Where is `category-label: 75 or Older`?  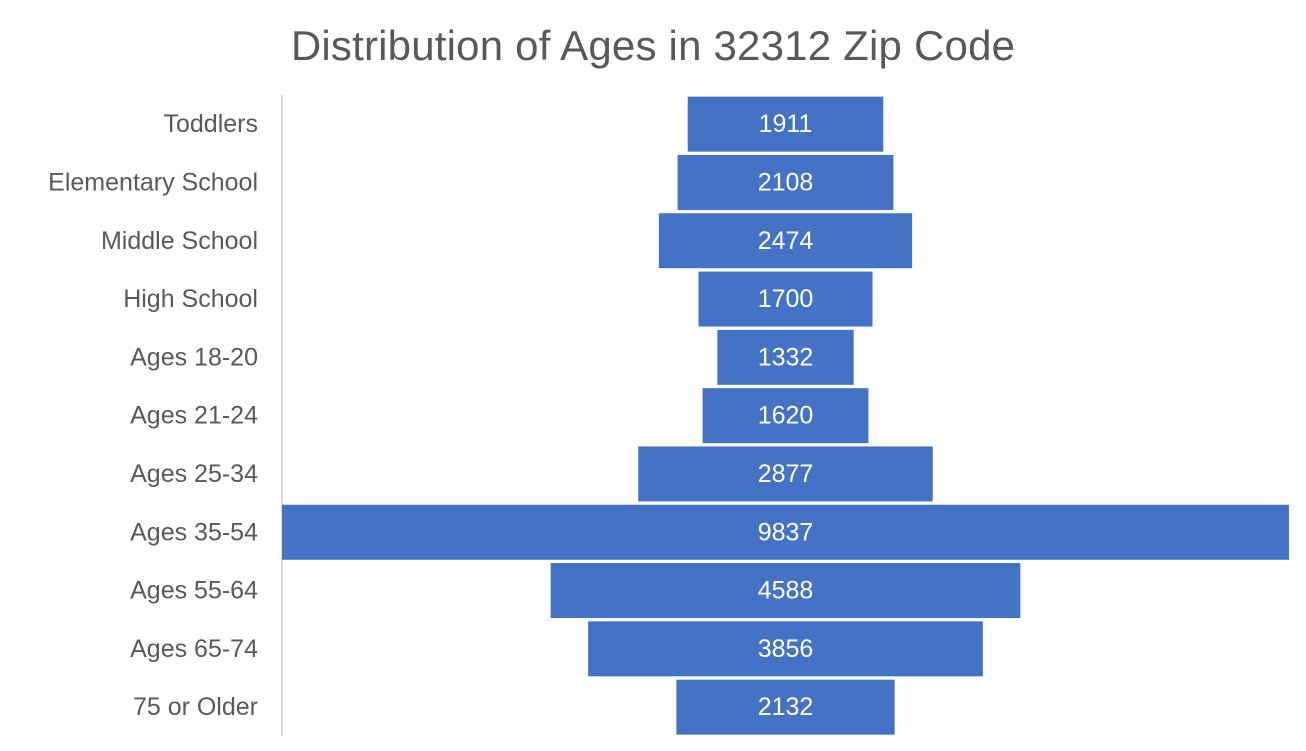
category-label: 75 or Older is located at coordinates (195, 707).